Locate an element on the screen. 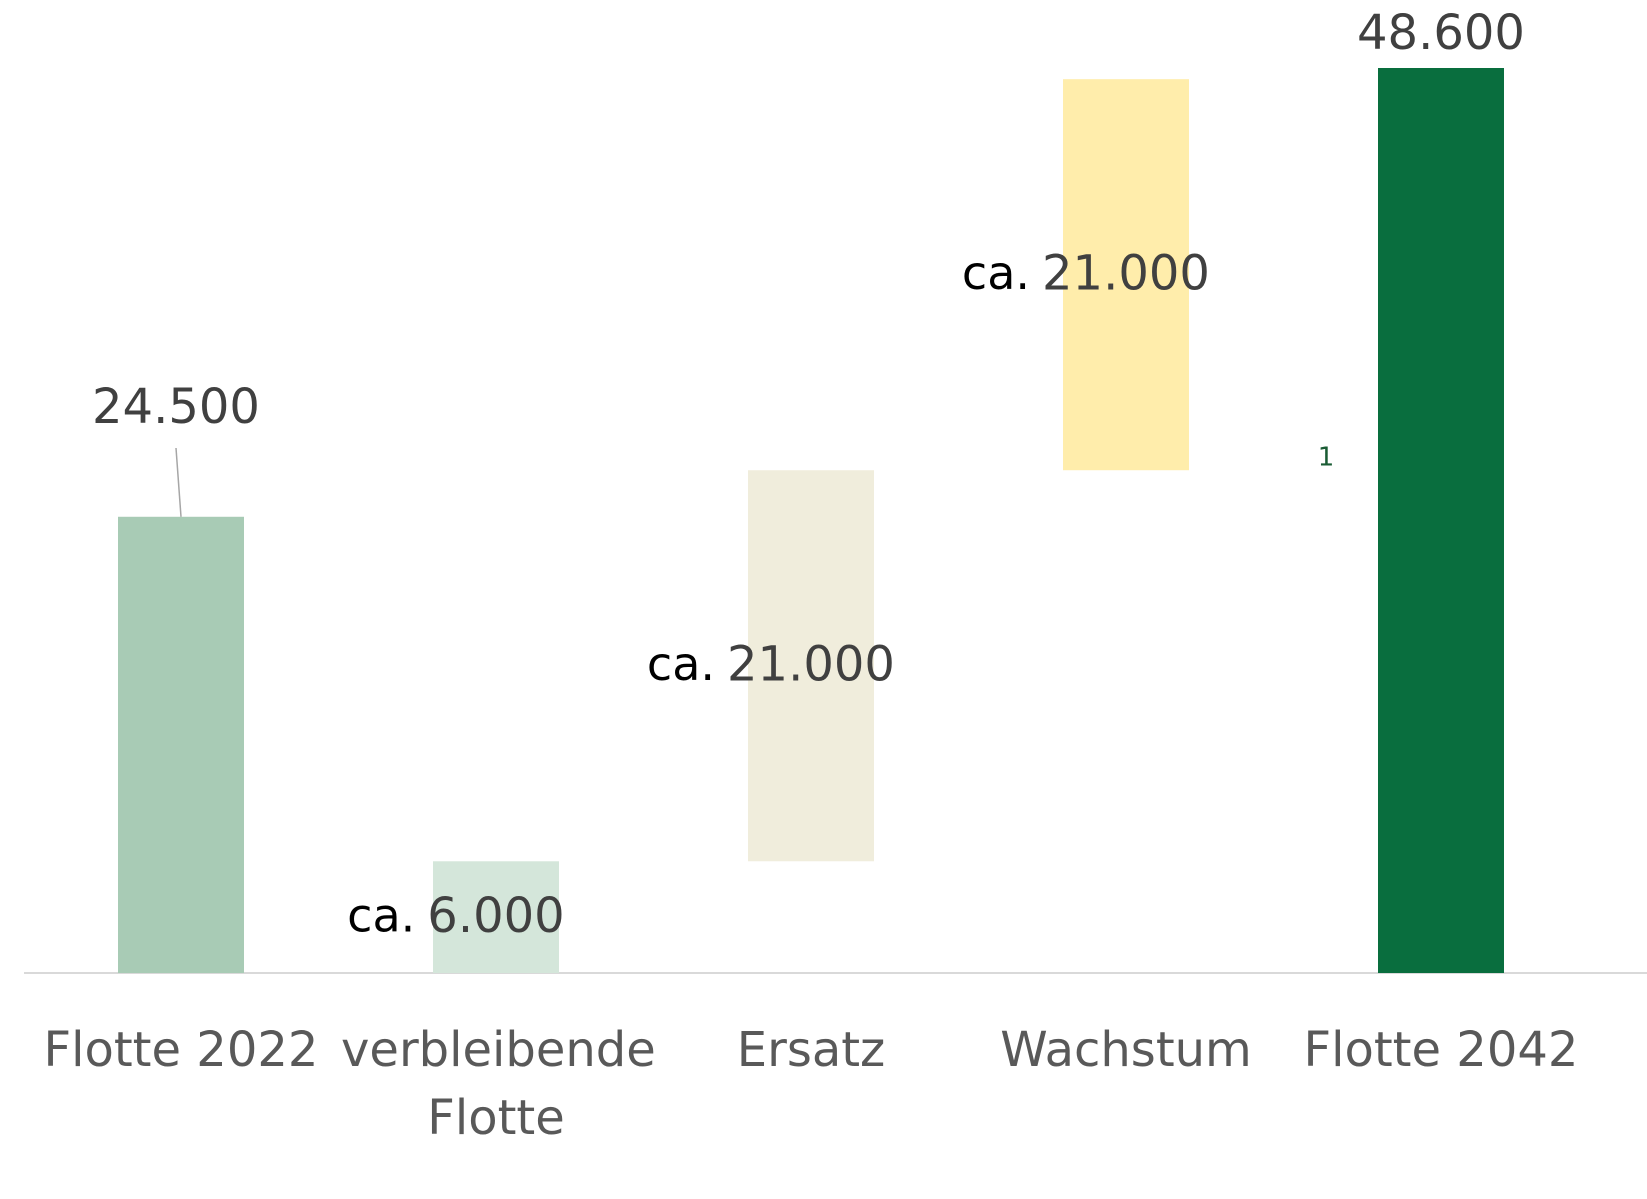 This screenshot has width=1647, height=1199. x-tick-label: Ersatz is located at coordinates (811, 1050).